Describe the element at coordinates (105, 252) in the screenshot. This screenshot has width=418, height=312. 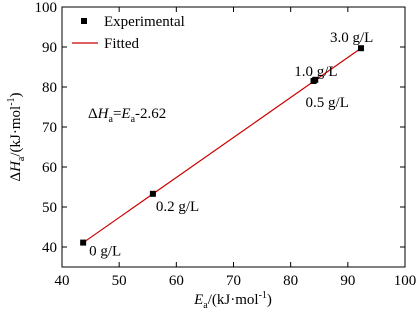
I see `point-label: 0 g/L` at that location.